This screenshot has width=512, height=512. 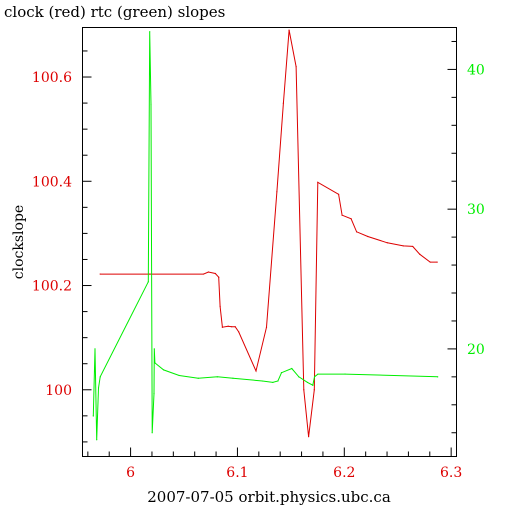 What do you see at coordinates (344, 473) in the screenshot?
I see `x-tick-label: 6.2` at bounding box center [344, 473].